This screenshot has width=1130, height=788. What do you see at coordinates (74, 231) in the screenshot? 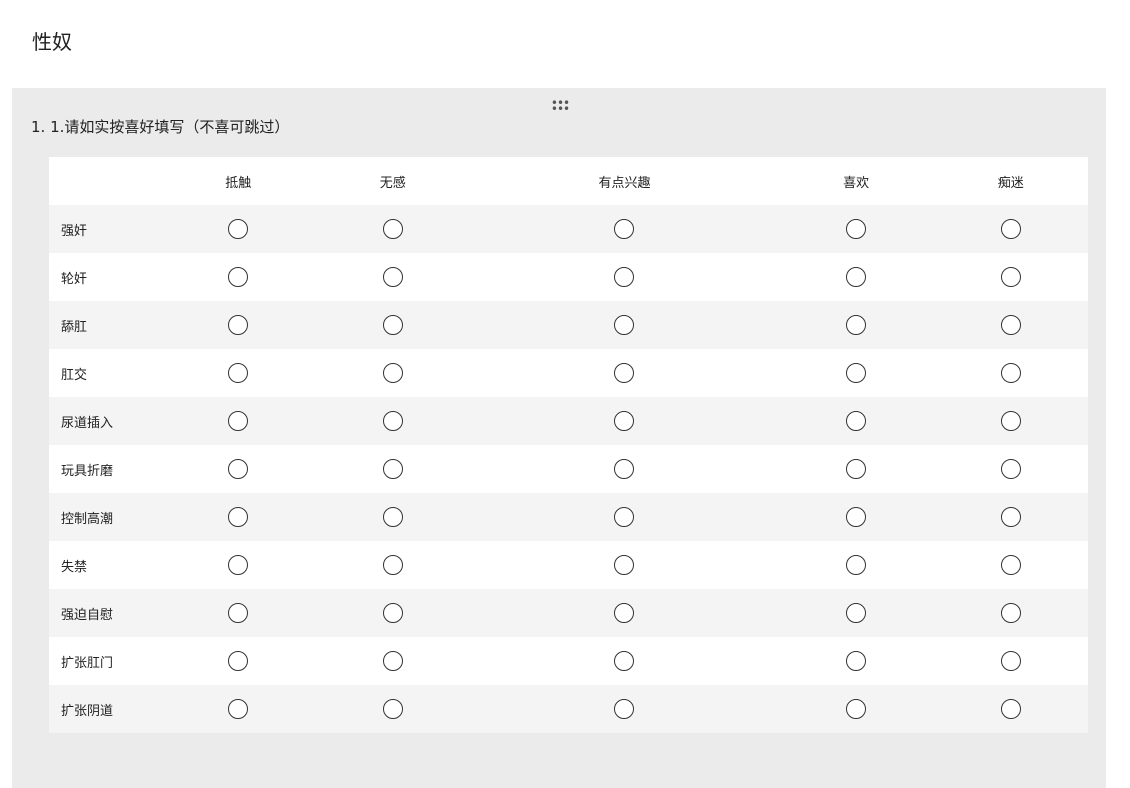
I see `row-label: 强奸` at bounding box center [74, 231].